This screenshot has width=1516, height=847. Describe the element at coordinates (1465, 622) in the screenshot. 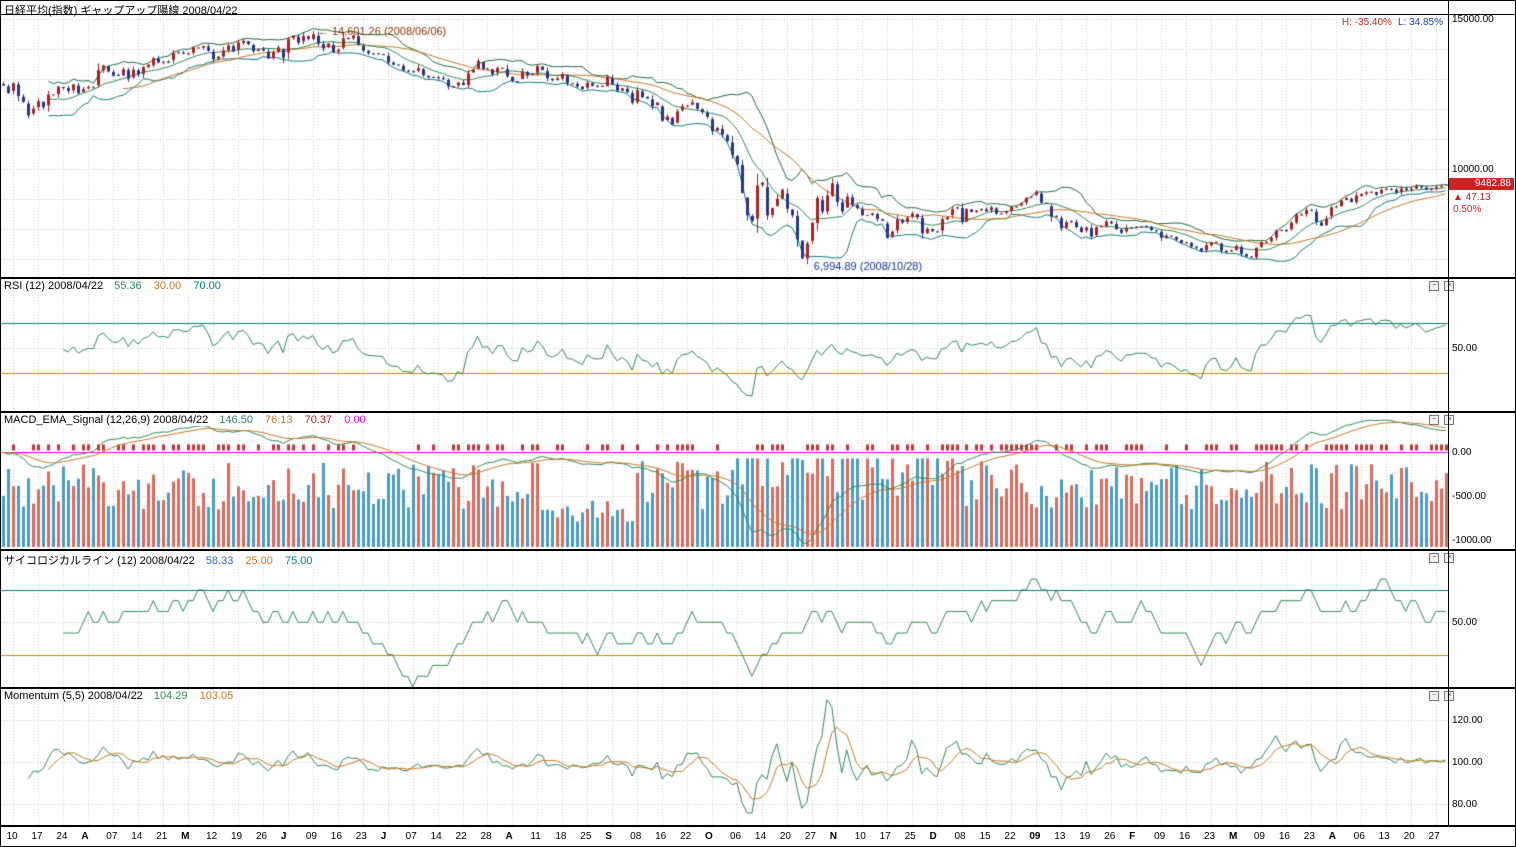

I see `psychological-axis-label: 50.00` at that location.